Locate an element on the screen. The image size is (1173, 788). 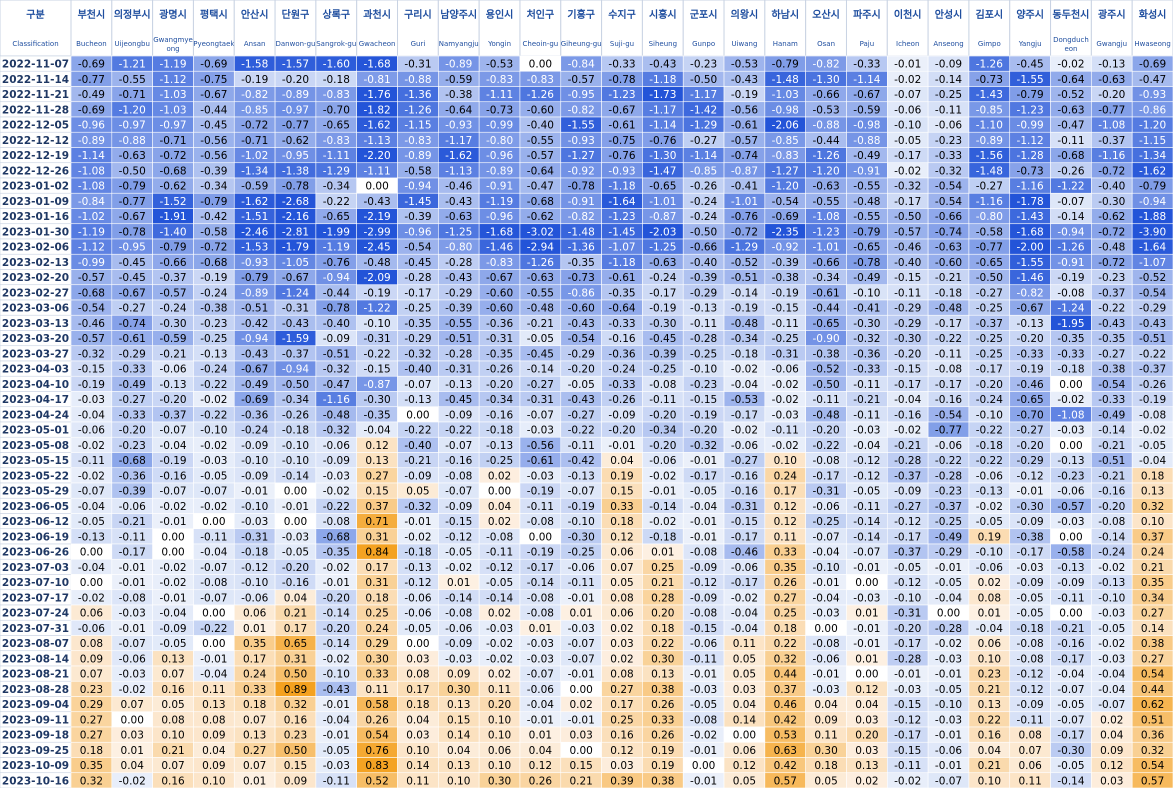
heat-cell-value: -0.67 is located at coordinates (132, 293).